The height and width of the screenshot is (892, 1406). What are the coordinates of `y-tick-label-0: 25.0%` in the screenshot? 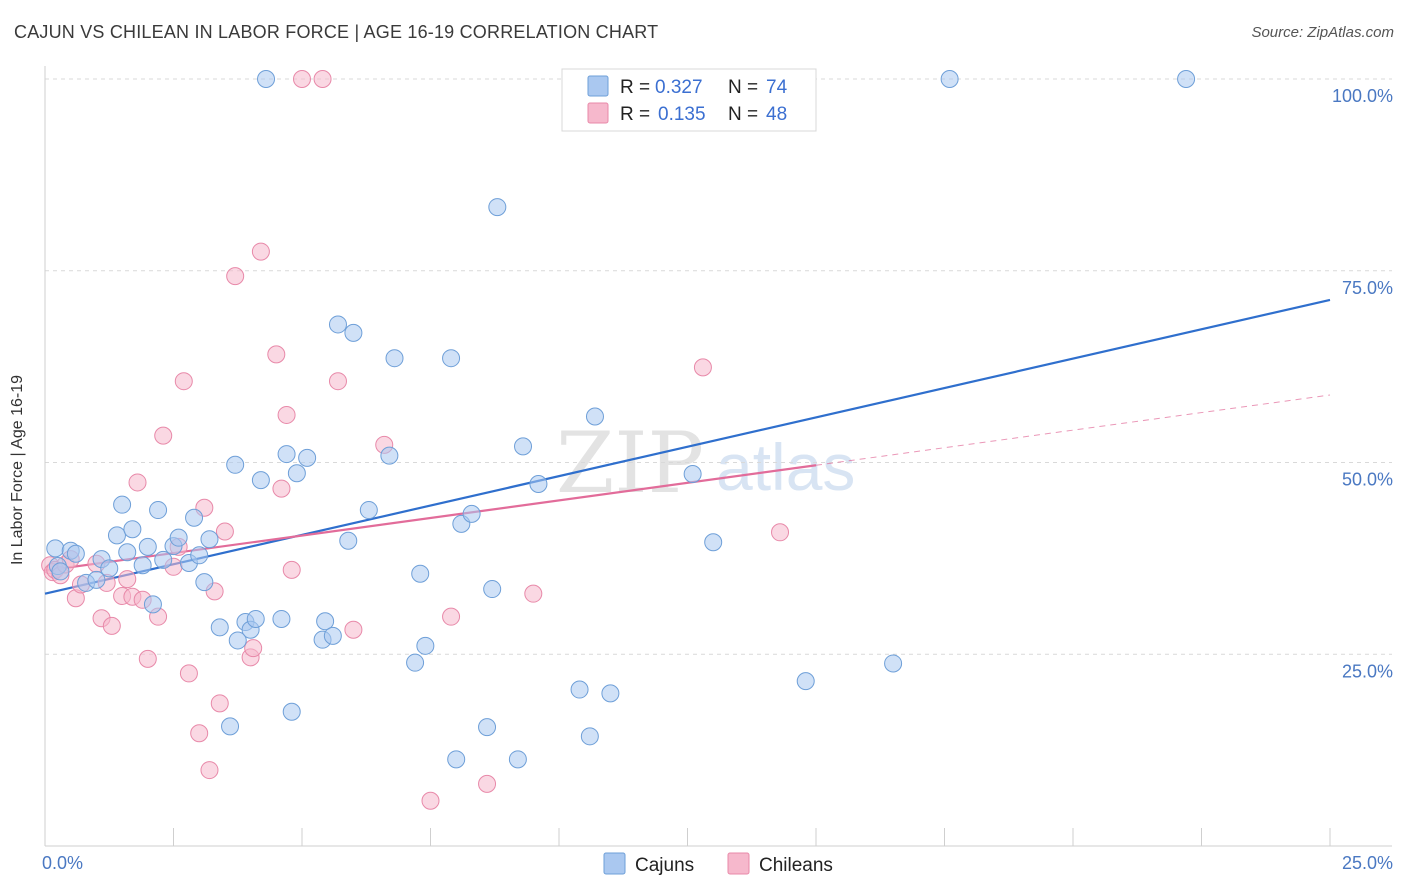 It's located at (1367, 671).